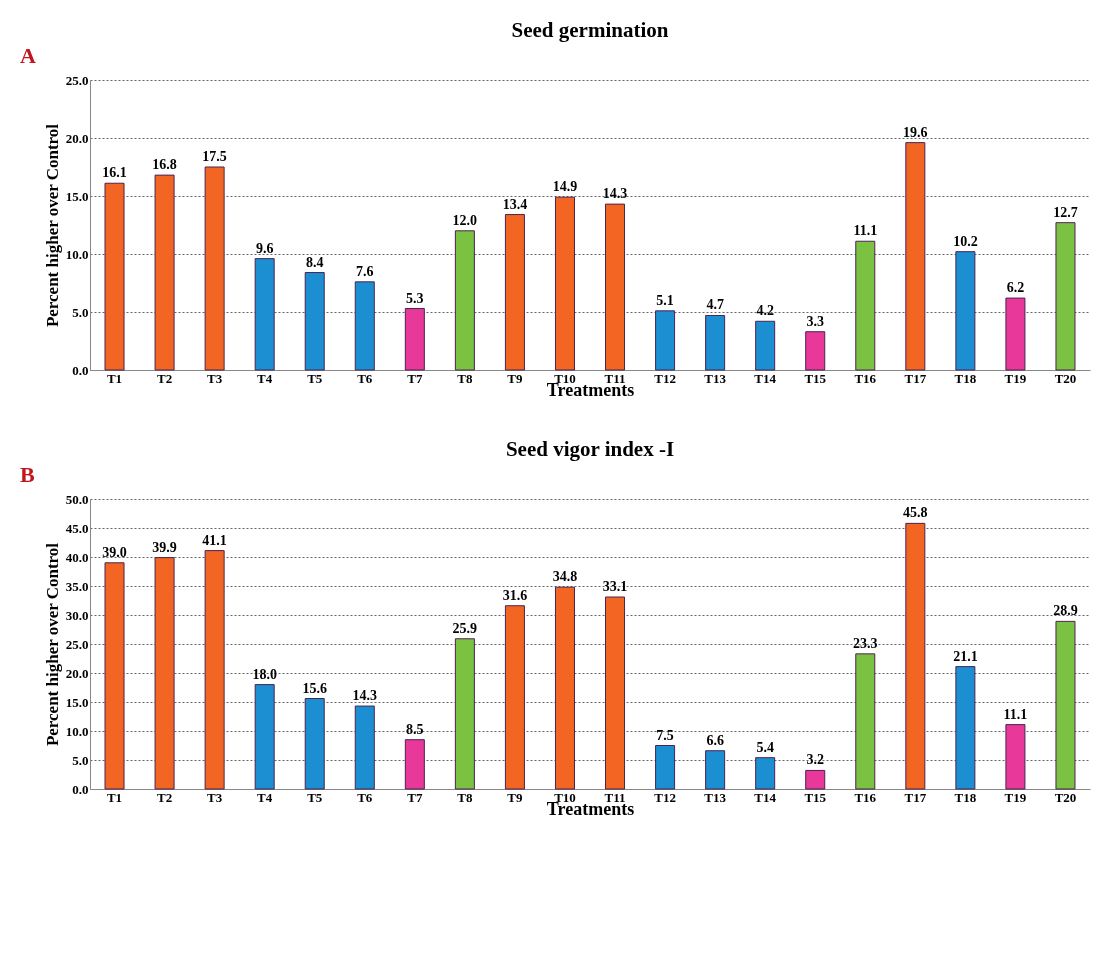 The width and height of the screenshot is (1118, 959). What do you see at coordinates (715, 740) in the screenshot?
I see `data-label: 6.6` at bounding box center [715, 740].